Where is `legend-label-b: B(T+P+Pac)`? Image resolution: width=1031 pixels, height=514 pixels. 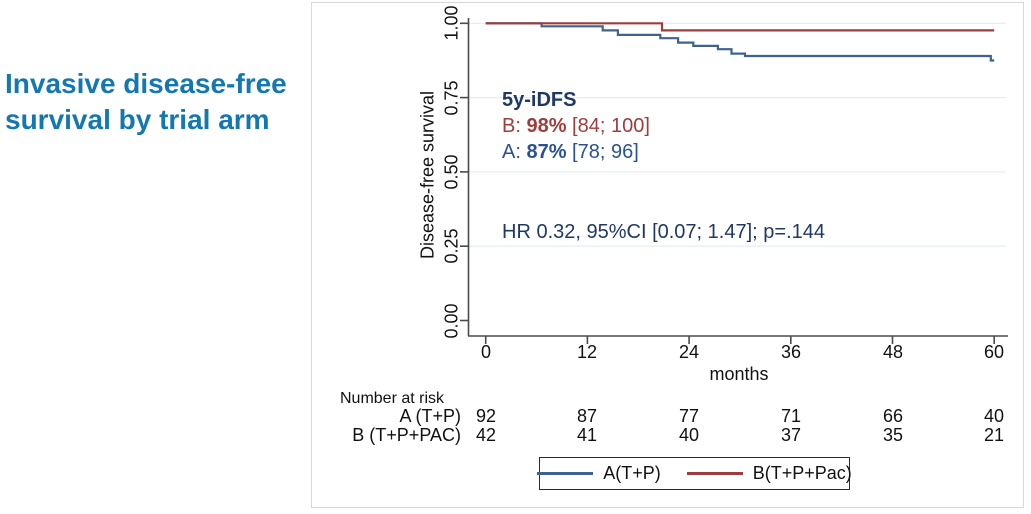 legend-label-b: B(T+P+Pac) is located at coordinates (802, 473).